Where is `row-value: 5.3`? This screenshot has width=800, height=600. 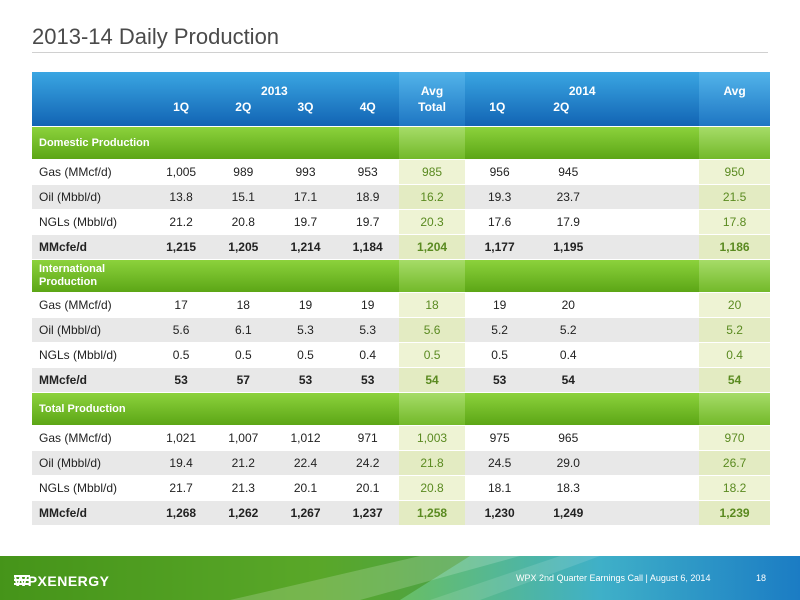
row-value: 5.3 is located at coordinates (305, 329).